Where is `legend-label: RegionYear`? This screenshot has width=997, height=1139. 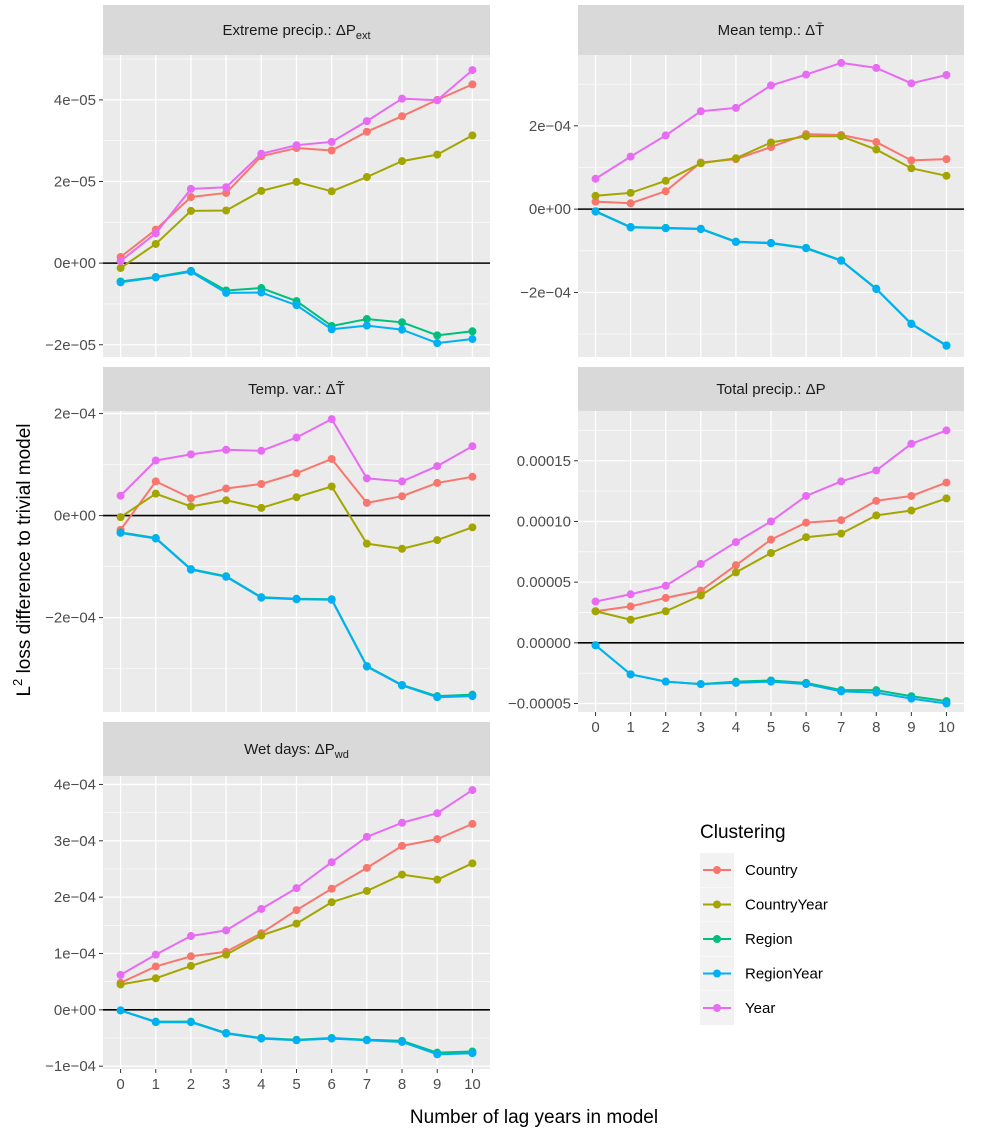
legend-label: RegionYear is located at coordinates (784, 974).